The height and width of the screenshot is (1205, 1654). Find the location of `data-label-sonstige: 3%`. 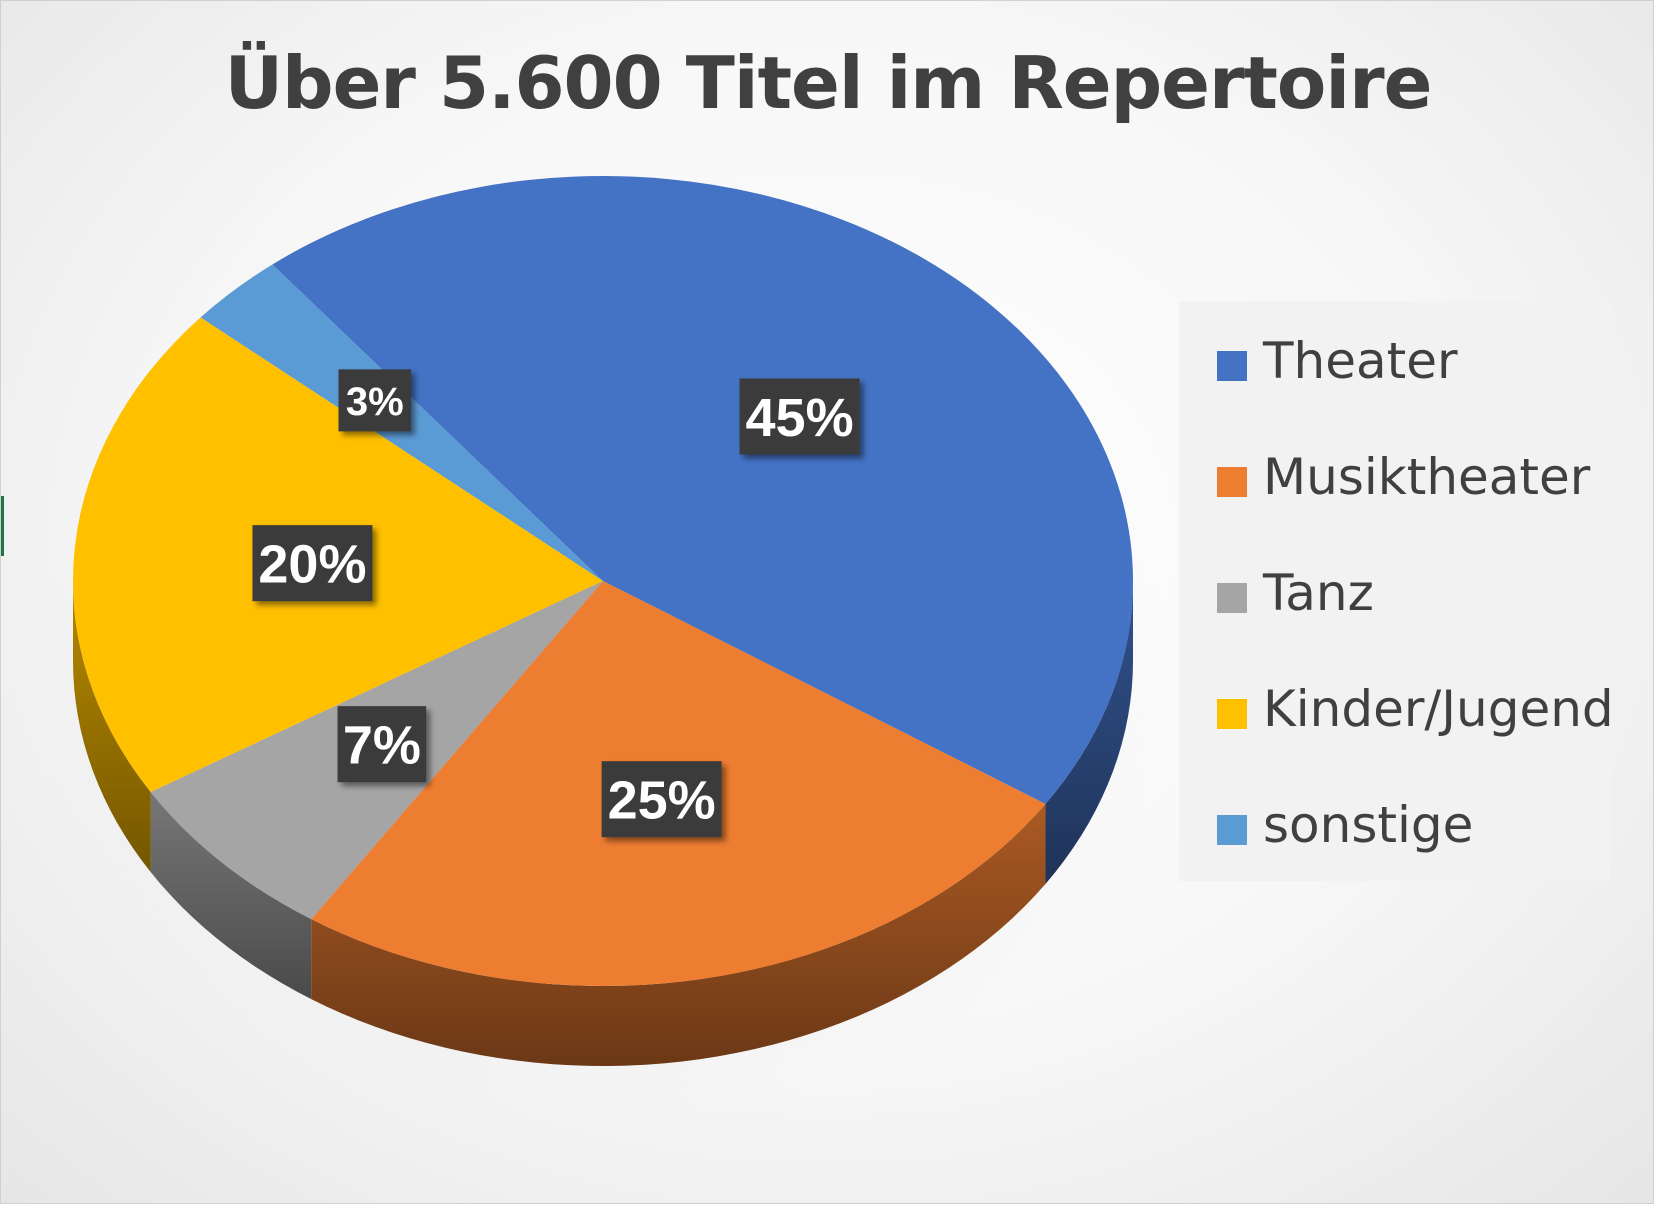

data-label-sonstige: 3% is located at coordinates (374, 400).